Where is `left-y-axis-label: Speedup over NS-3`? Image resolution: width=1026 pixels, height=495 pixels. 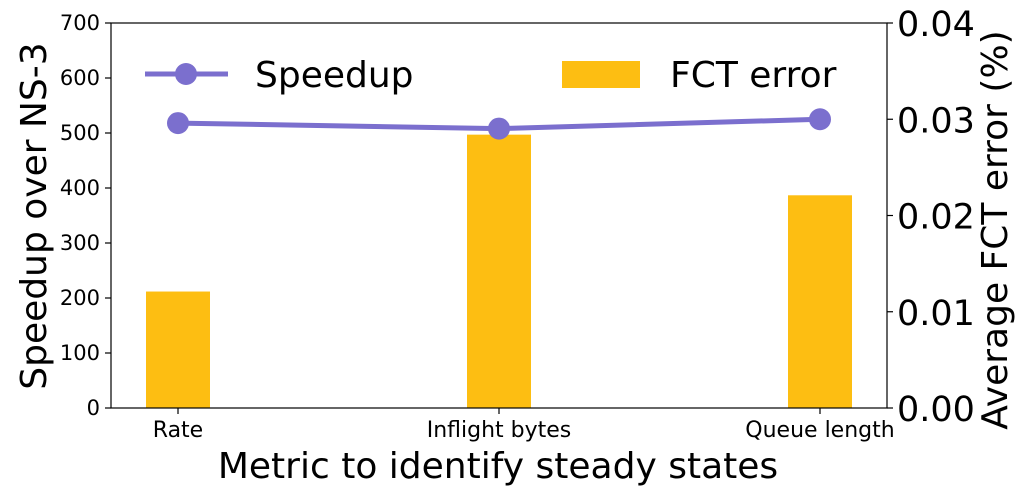 left-y-axis-label: Speedup over NS-3 is located at coordinates (34, 215).